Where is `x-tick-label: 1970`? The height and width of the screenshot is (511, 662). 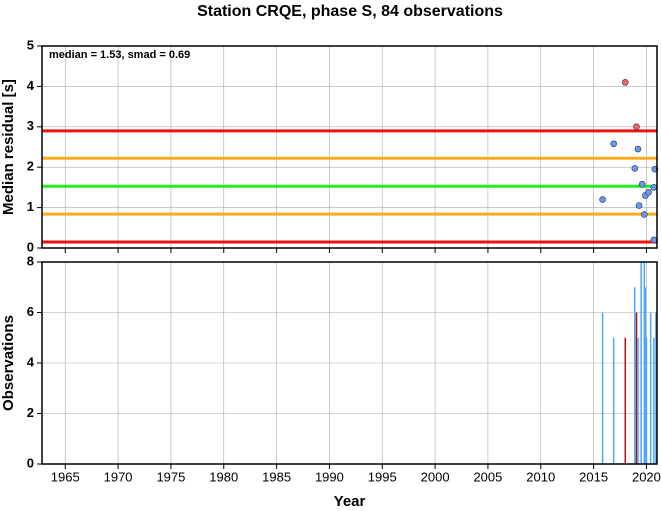
x-tick-label: 1970 is located at coordinates (118, 476).